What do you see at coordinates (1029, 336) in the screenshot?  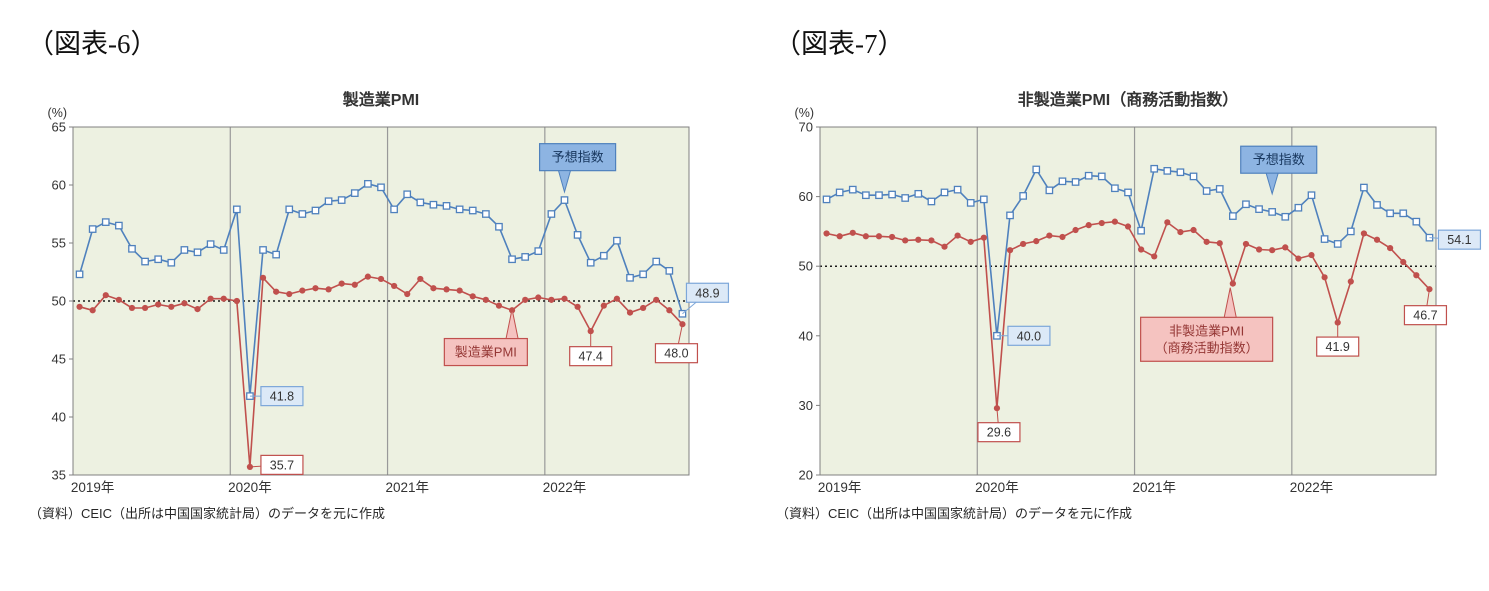 I see `svg-text: 40.0` at bounding box center [1029, 336].